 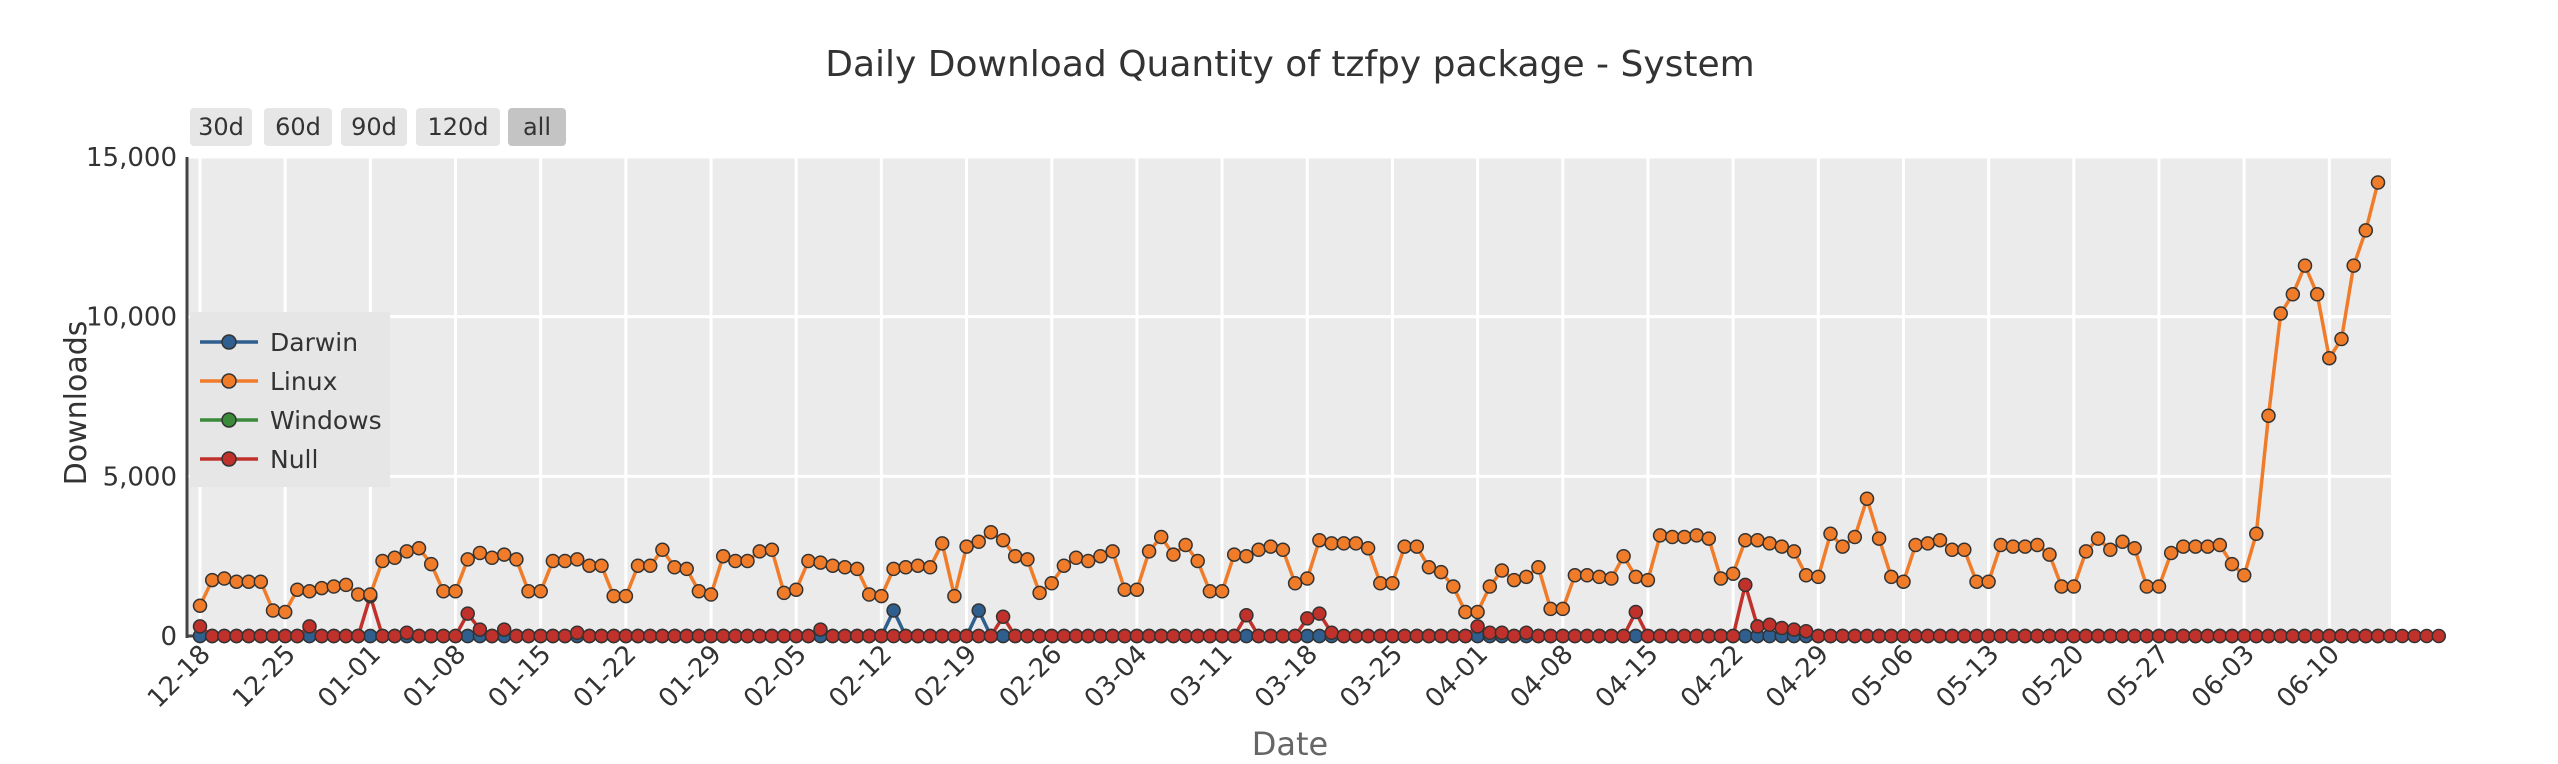 What do you see at coordinates (298, 127) in the screenshot?
I see `range-button-60d: 60d` at bounding box center [298, 127].